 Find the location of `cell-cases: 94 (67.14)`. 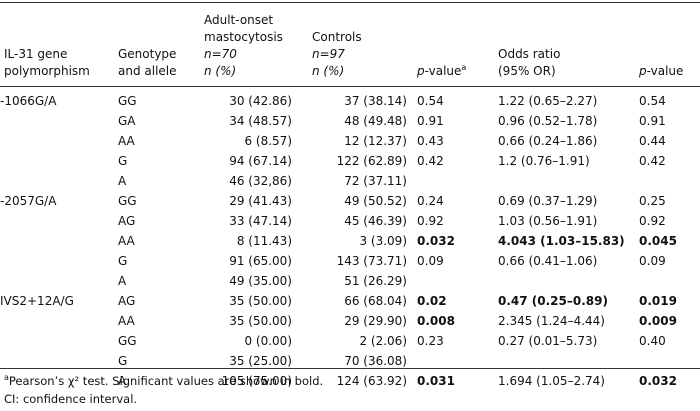

cell-cases: 94 (67.14) is located at coordinates (258, 161).